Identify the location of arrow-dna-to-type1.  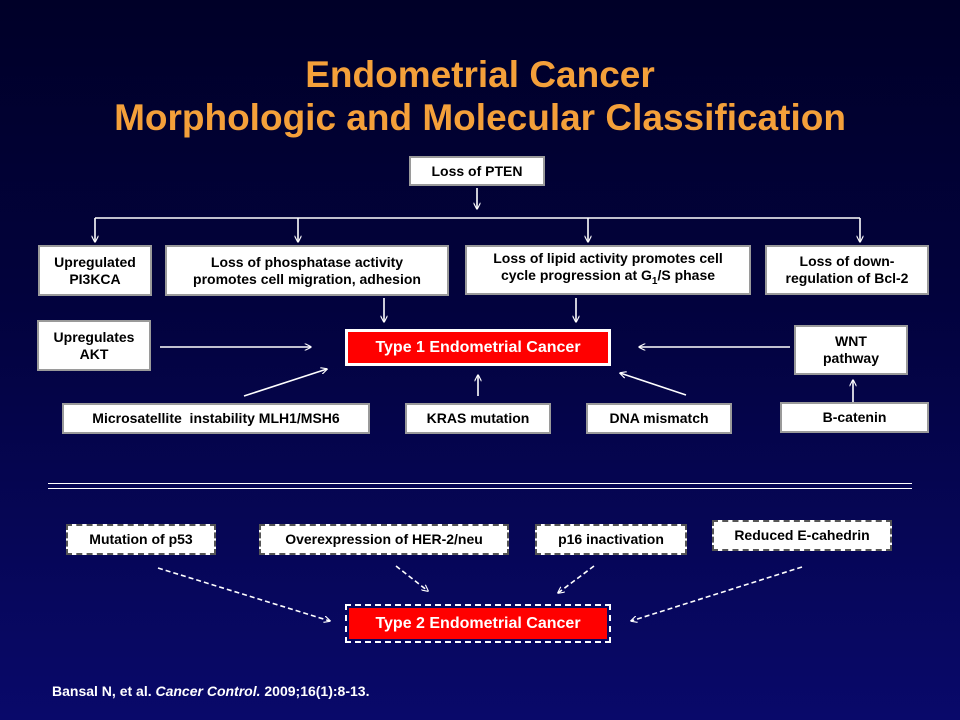
(653, 384).